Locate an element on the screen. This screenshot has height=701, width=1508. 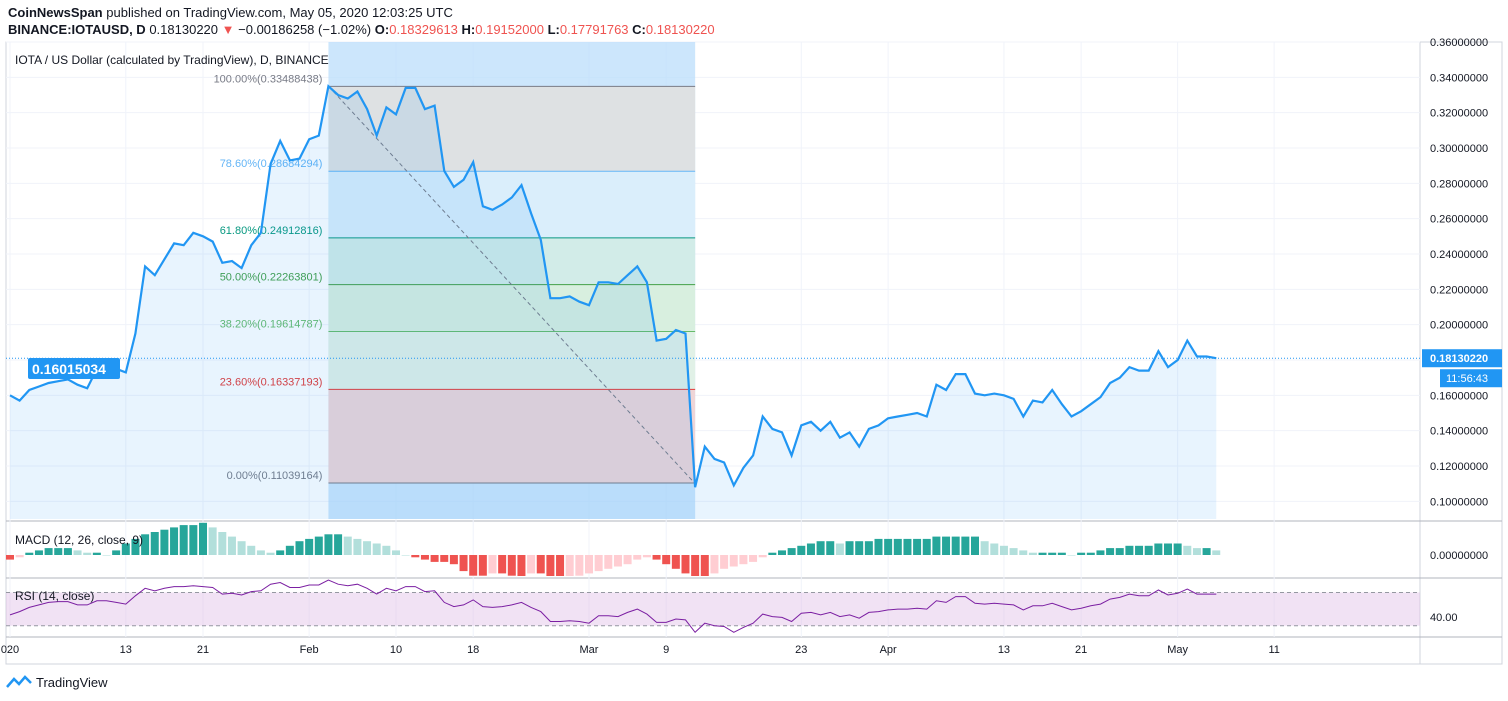
x-tick-label: 21 is located at coordinates (1081, 650).